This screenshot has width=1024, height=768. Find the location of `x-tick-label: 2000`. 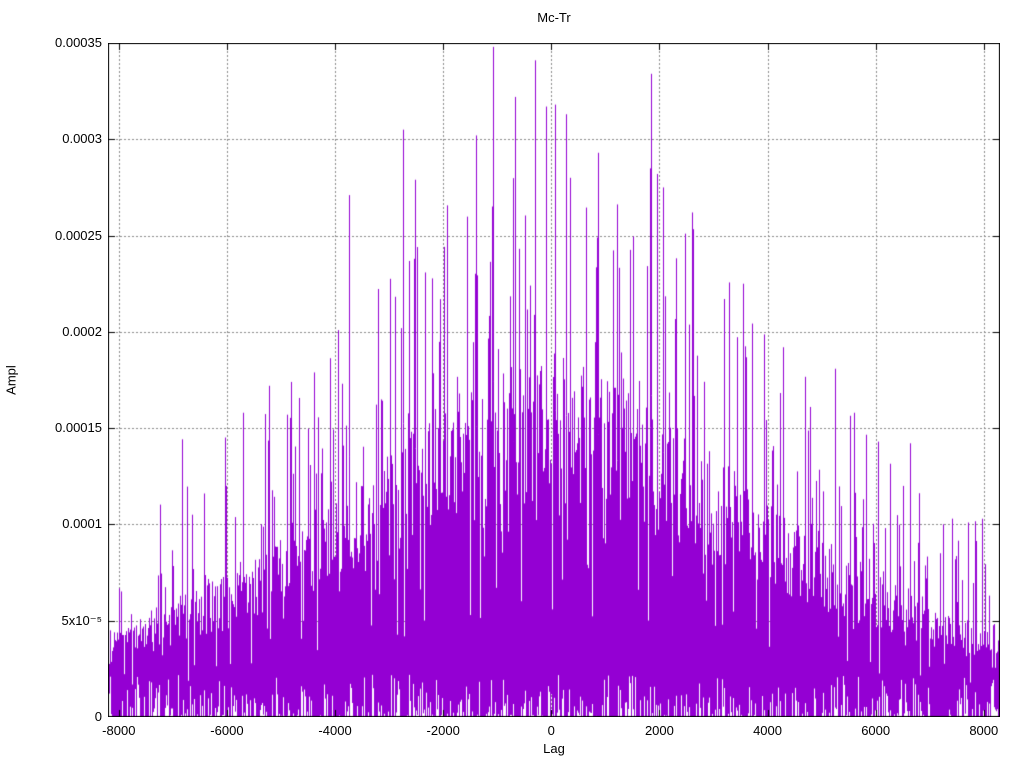

x-tick-label: 2000 is located at coordinates (659, 730).